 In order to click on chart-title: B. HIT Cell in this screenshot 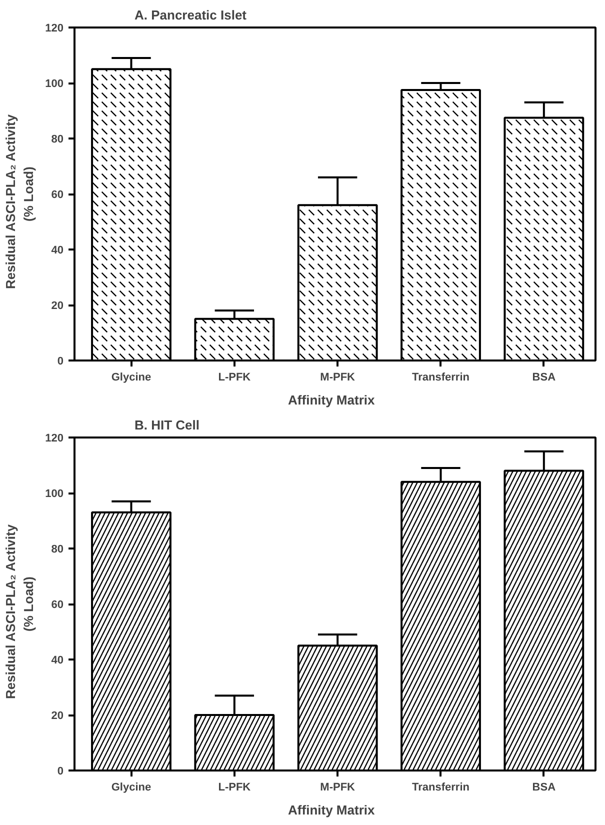, I will do `click(167, 425)`.